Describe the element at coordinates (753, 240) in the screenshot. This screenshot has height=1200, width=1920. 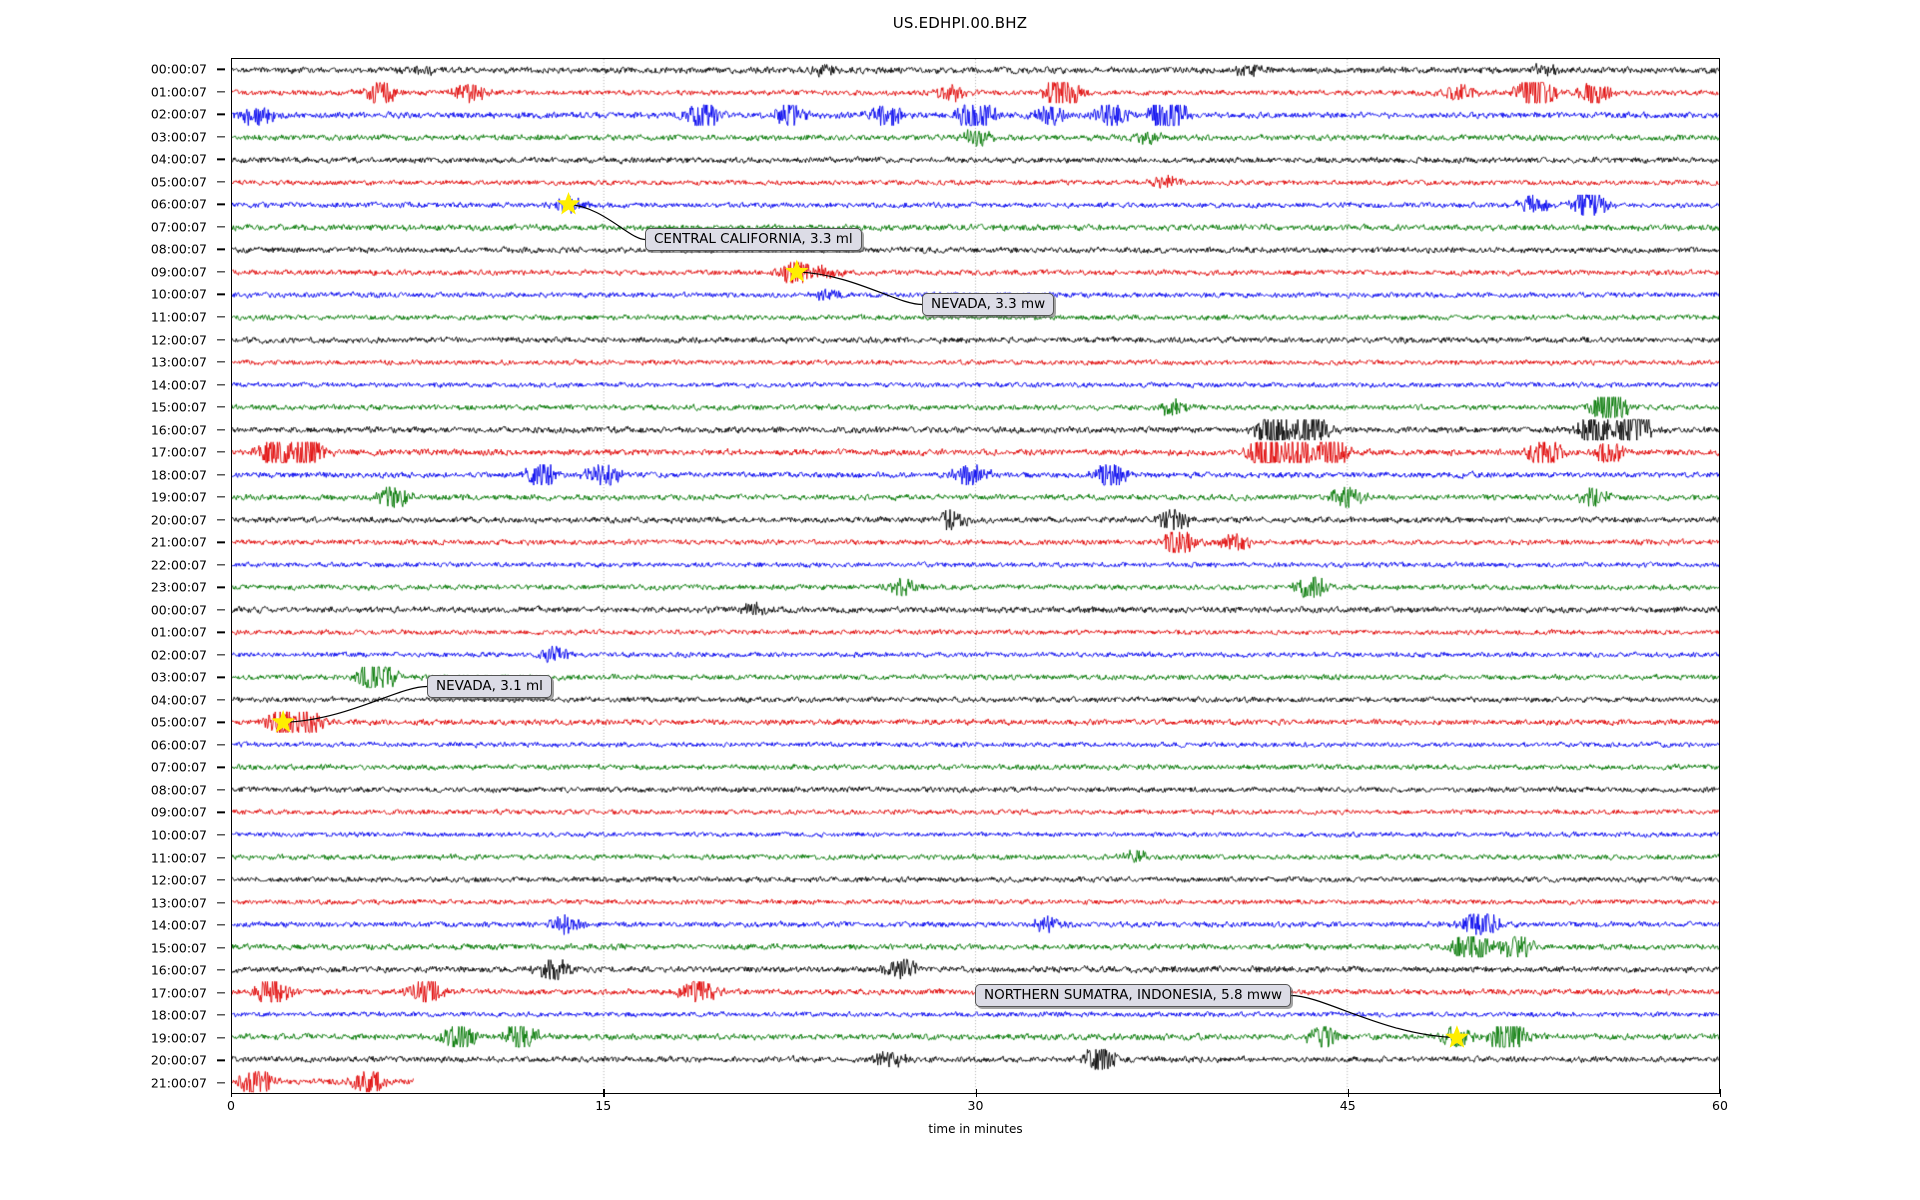
I see `event-annotation-event-central-california: CENTRAL CALIFORNIA, 3.3 ml` at that location.